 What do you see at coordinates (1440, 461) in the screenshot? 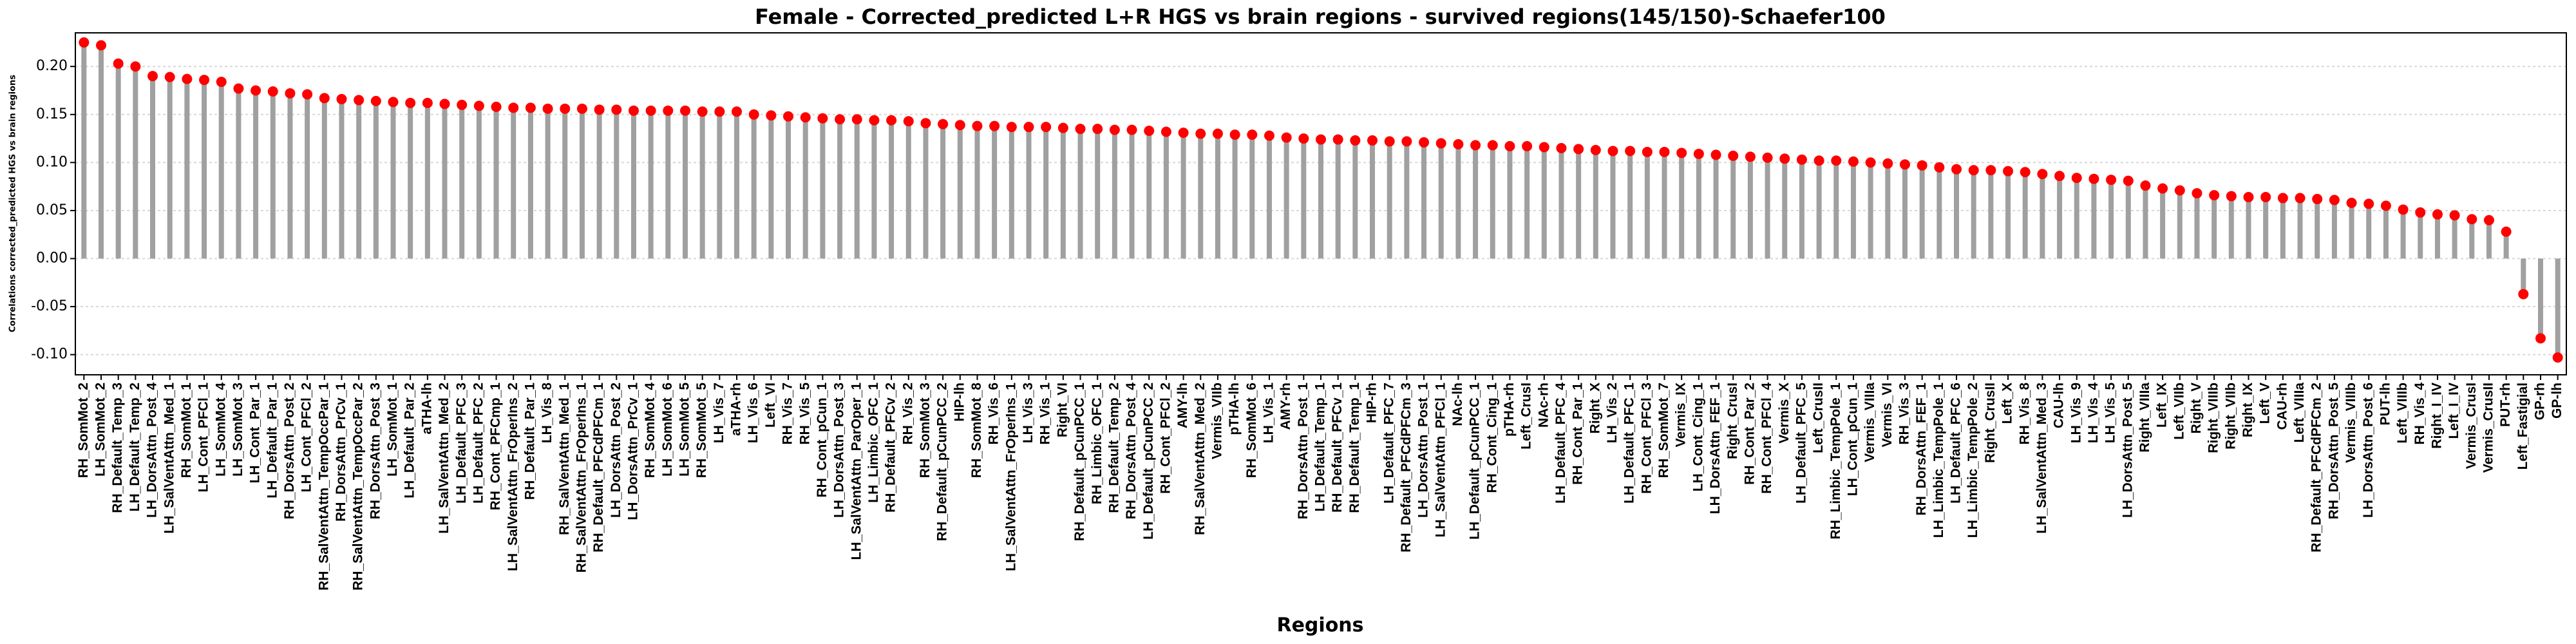
I see `x-tick-label: LH_SalVentAttn_PFCl_1` at bounding box center [1440, 461].